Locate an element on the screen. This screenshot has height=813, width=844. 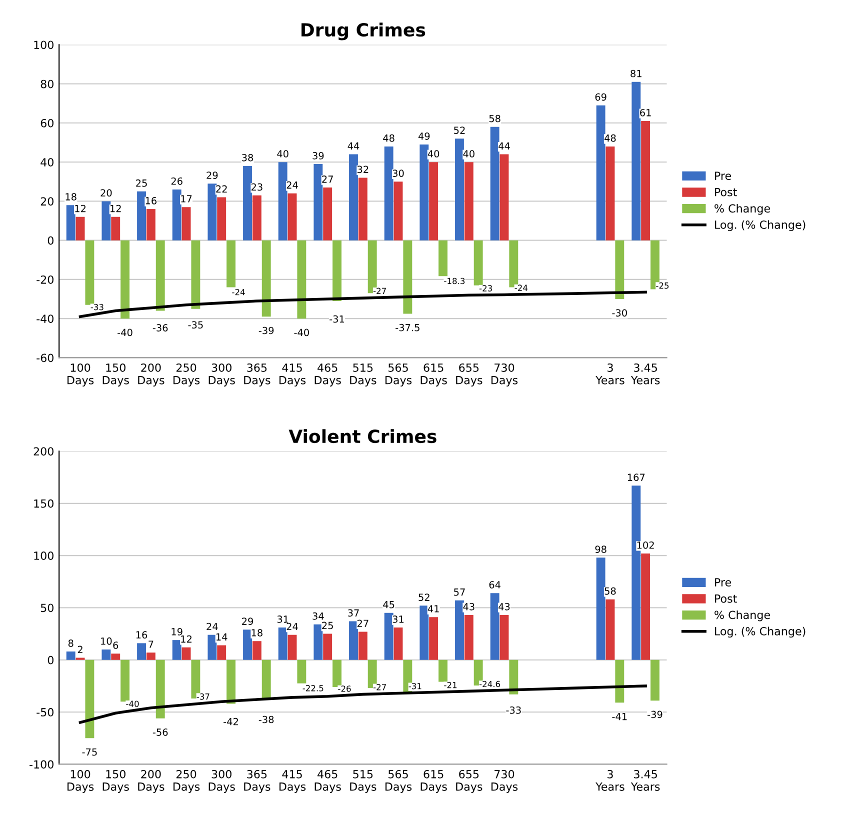
data-label: 8 is located at coordinates (71, 643).